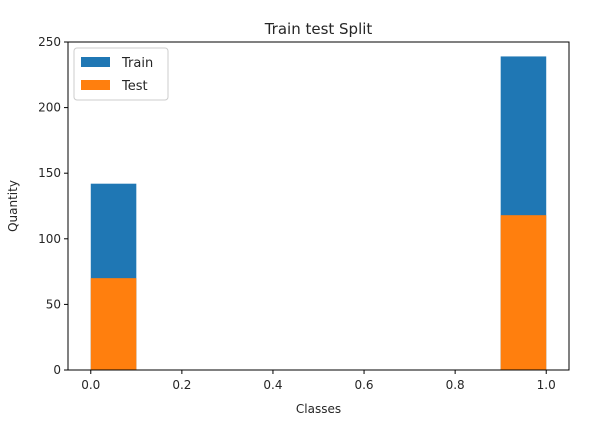 This screenshot has width=596, height=426. I want to click on x-axis-ticks: 0.0 0.2 0.4 0.6 0.8 1.0, so click(318, 381).